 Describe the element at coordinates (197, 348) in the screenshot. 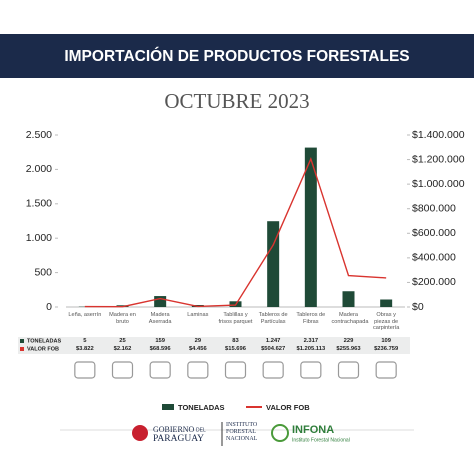

I see `table-value: $4.456` at that location.